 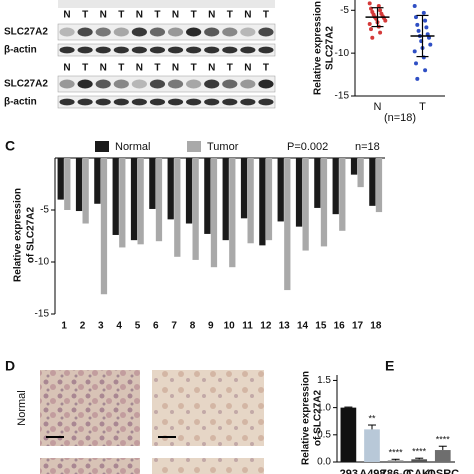 I want to click on x-tick-label: 18, so click(x=376, y=326).